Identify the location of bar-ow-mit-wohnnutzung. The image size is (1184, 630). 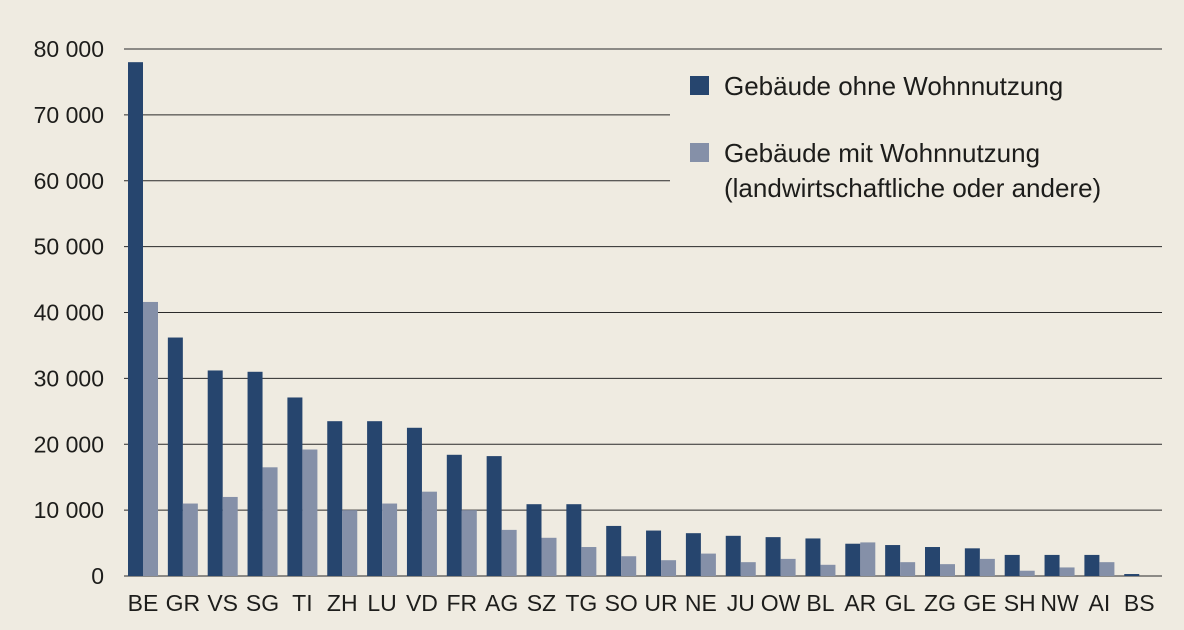
(788, 567).